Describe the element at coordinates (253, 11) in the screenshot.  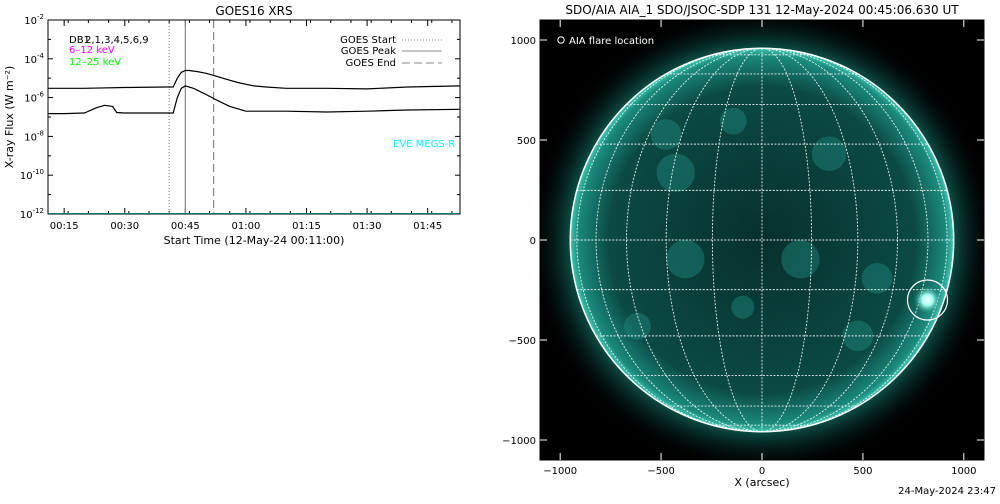
I see `chart-title: GOES16 XRS` at that location.